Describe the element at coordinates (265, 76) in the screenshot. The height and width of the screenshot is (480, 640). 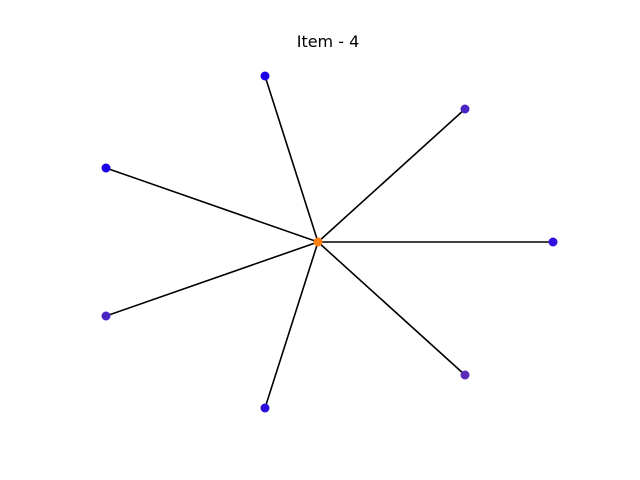
I see `node-top` at that location.